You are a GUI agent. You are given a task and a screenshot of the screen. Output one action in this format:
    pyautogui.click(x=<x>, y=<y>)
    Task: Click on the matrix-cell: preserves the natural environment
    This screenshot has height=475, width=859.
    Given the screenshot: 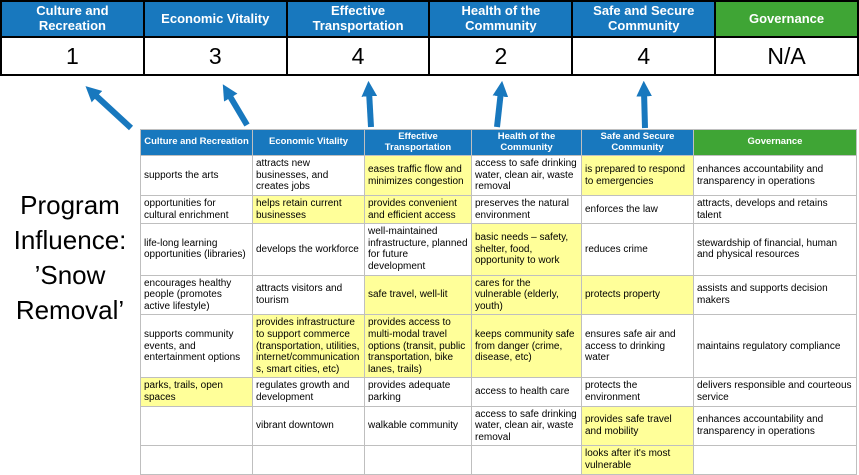 What is the action you would take?
    pyautogui.click(x=526, y=210)
    